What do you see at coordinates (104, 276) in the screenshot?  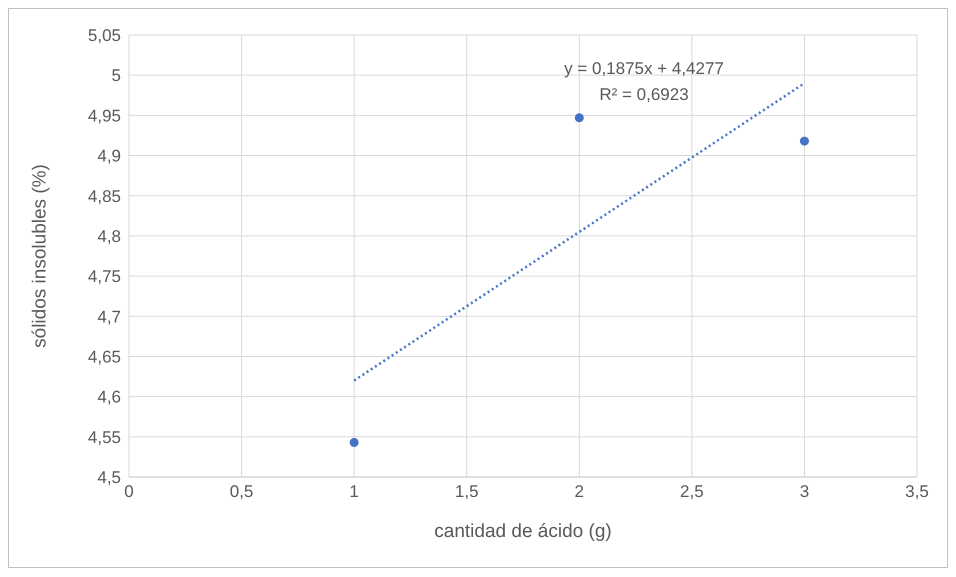 I see `y-tick-label: 4,75` at bounding box center [104, 276].